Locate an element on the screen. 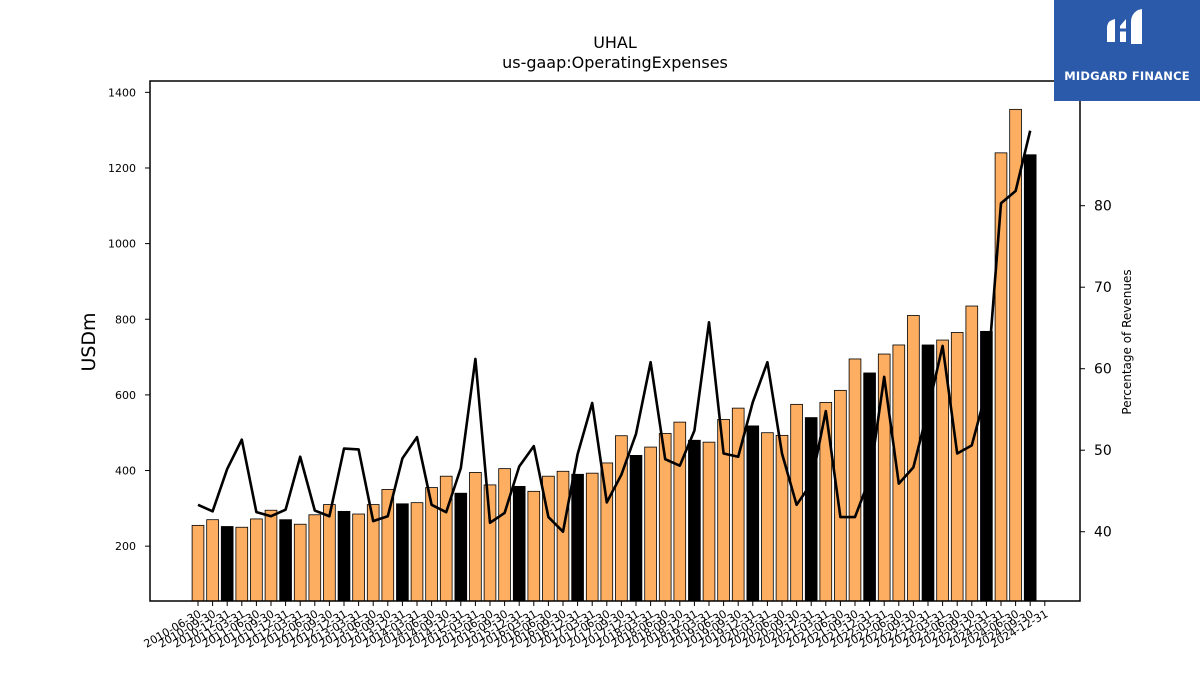 This screenshot has height=675, width=1200. y2-axis-label: Percentage of Revenues is located at coordinates (1127, 341).